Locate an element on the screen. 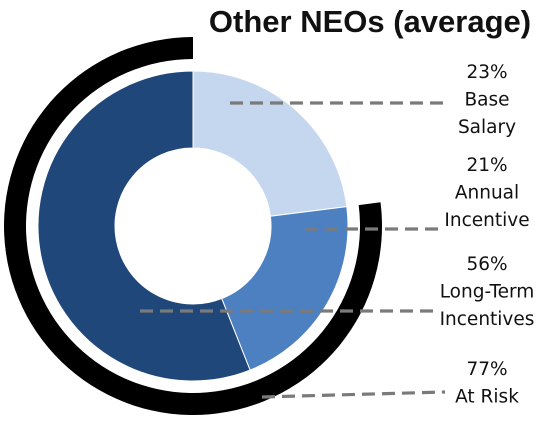 This screenshot has height=422, width=540. category-label-annual-incentive: Annual is located at coordinates (487, 193).